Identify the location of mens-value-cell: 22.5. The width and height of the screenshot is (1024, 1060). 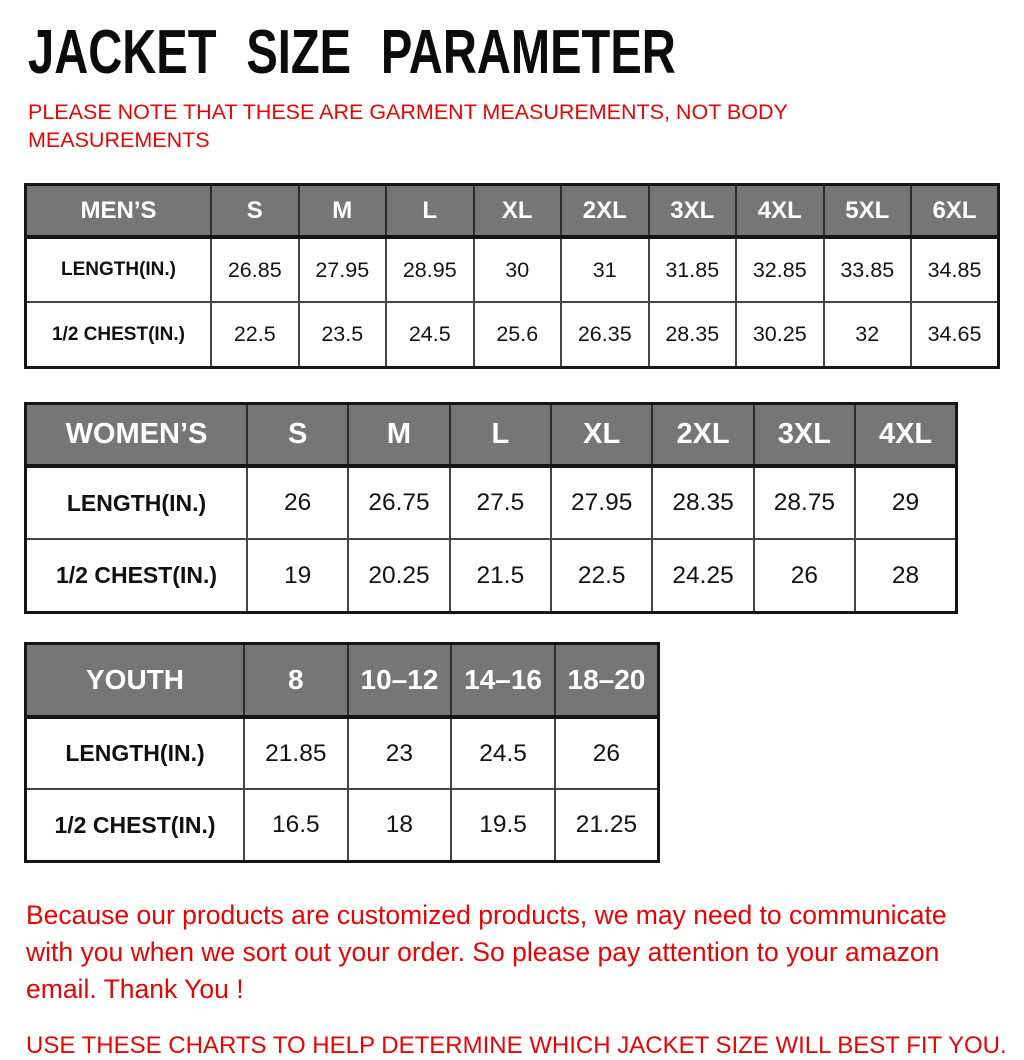
(255, 335).